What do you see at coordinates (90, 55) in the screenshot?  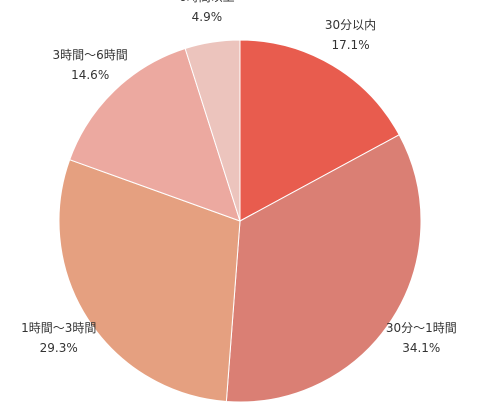 I see `slice-label: 3時間～6時間` at bounding box center [90, 55].